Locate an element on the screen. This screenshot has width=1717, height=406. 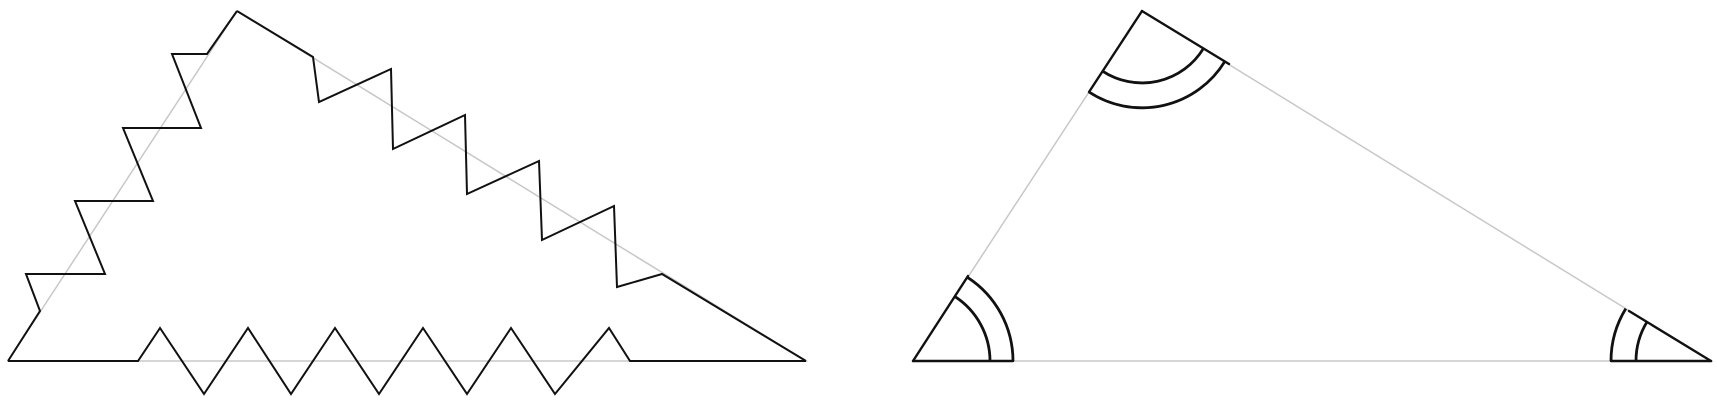
top-vertex-left-ray is located at coordinates (1115, 51).